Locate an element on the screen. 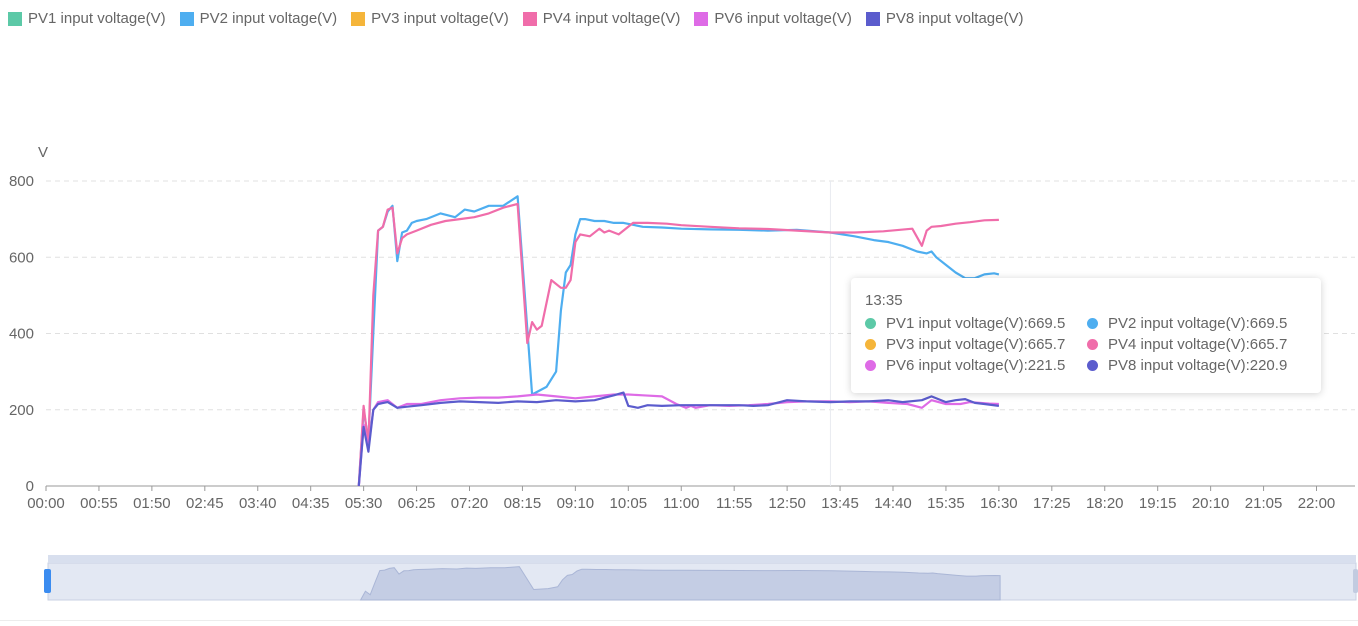 The width and height of the screenshot is (1358, 626). legend-item-pv8: PV8 input voltage(V) is located at coordinates (944, 18).